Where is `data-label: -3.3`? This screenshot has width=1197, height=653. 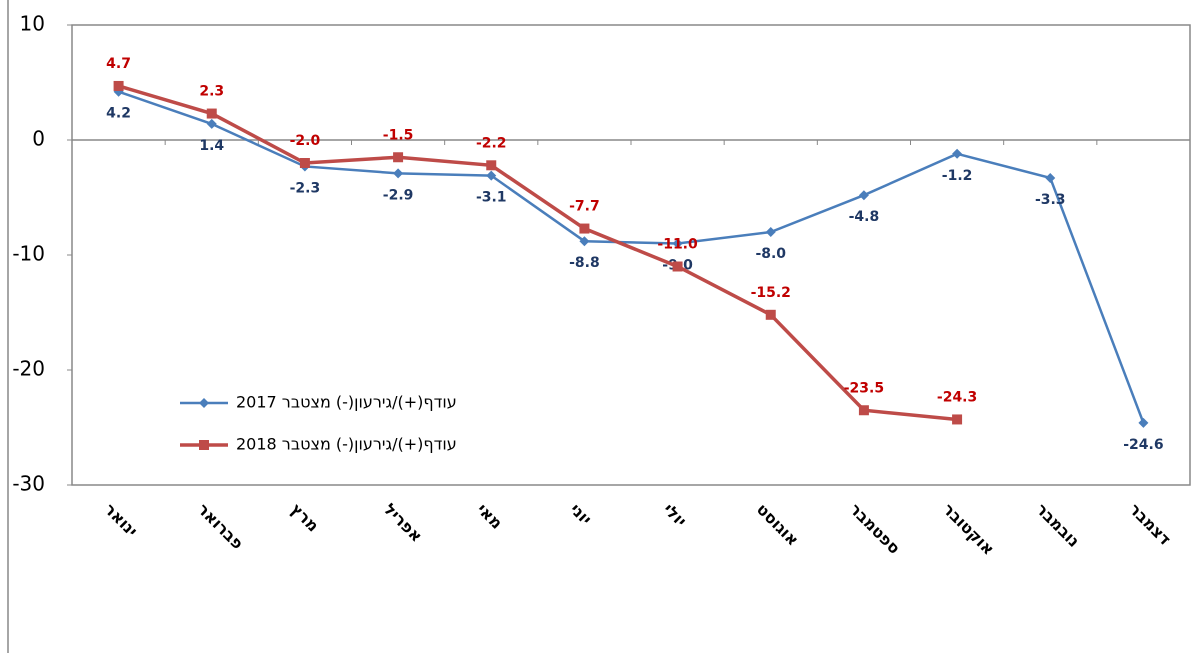 data-label: -3.3 is located at coordinates (1050, 200).